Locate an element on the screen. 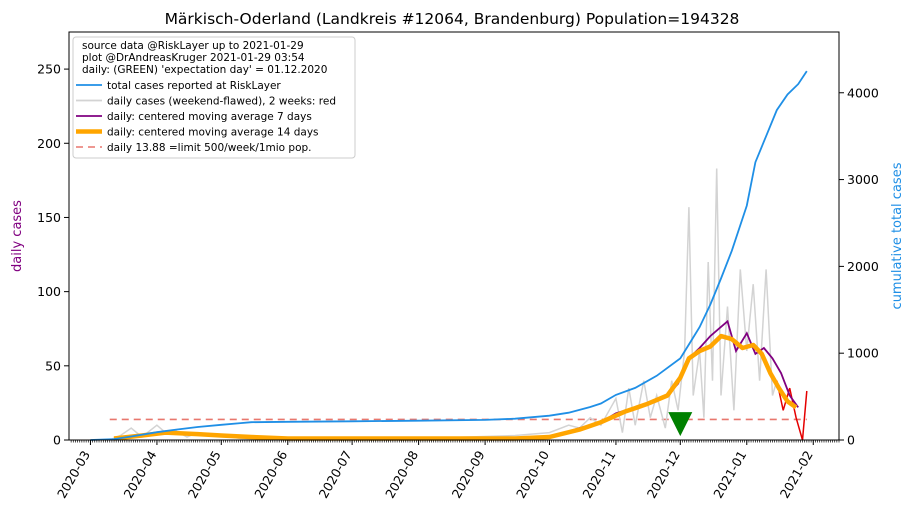  x-tick-label: 2020-08 is located at coordinates (401, 474).